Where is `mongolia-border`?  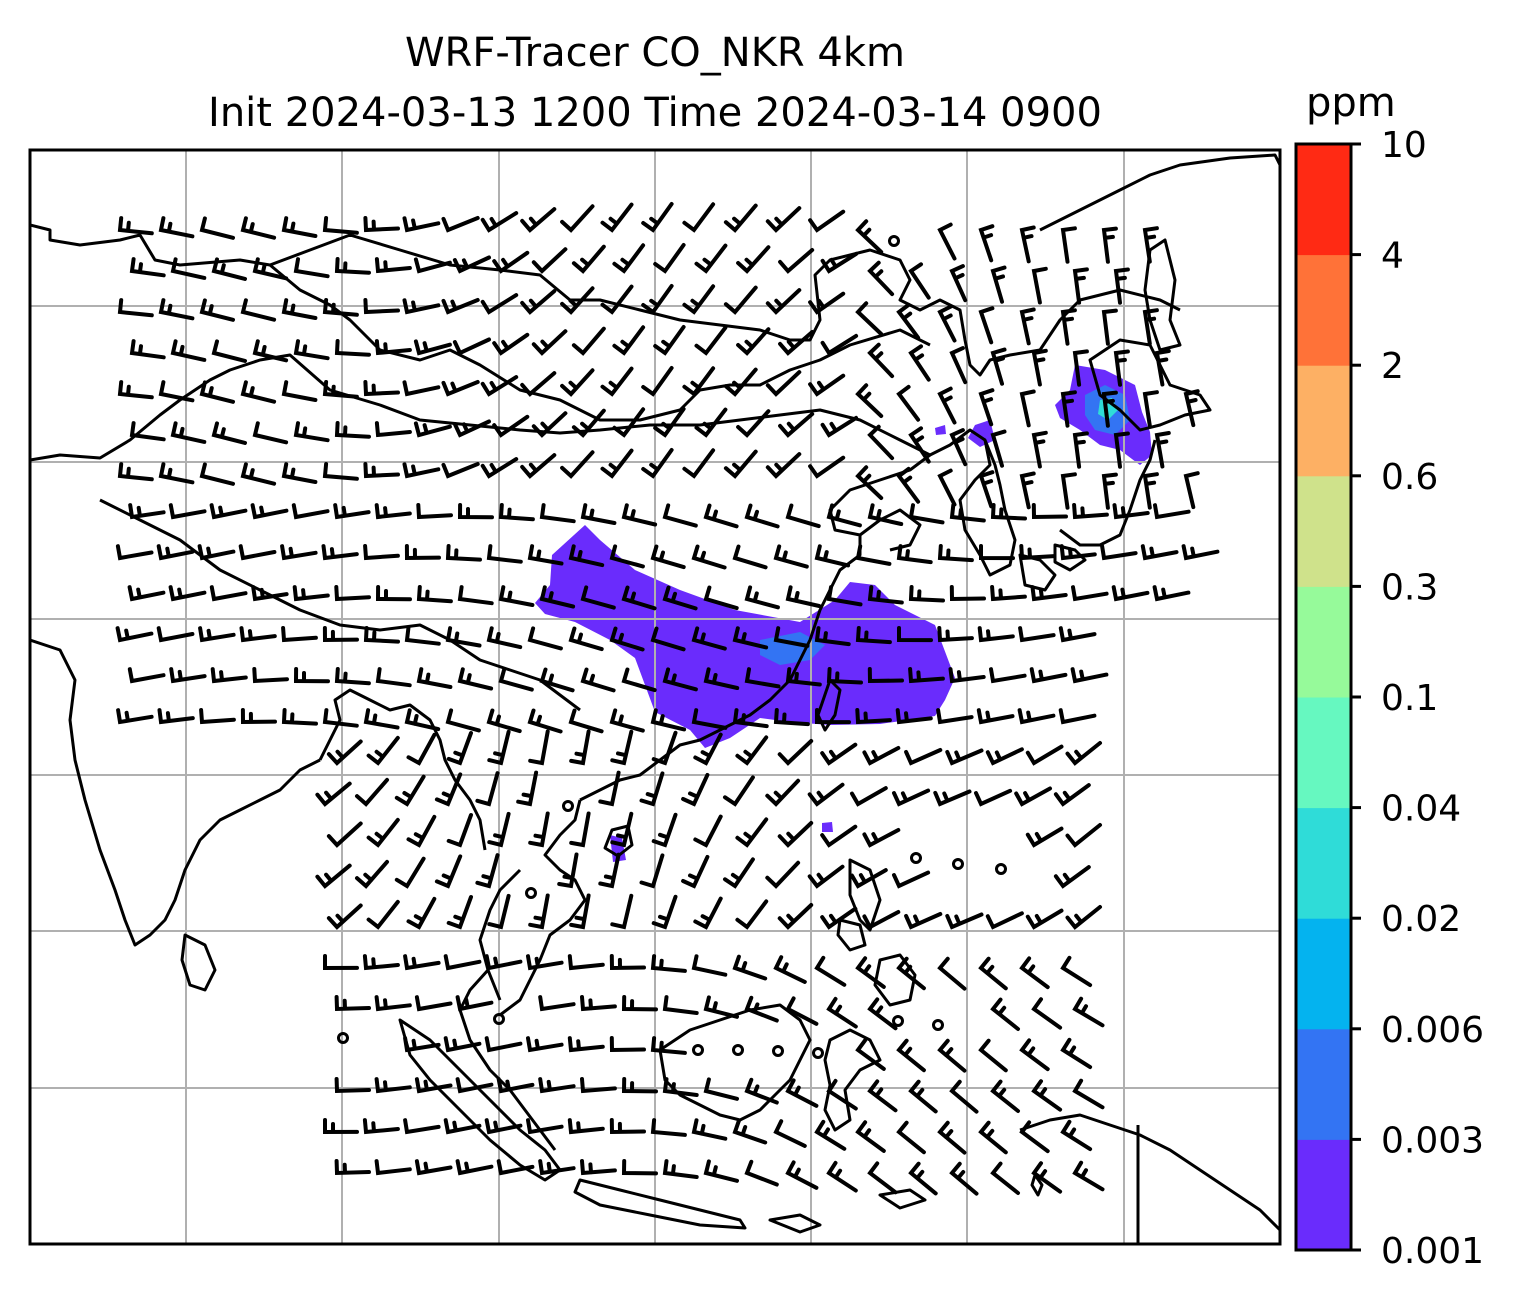 mongolia-border is located at coordinates (600, 342).